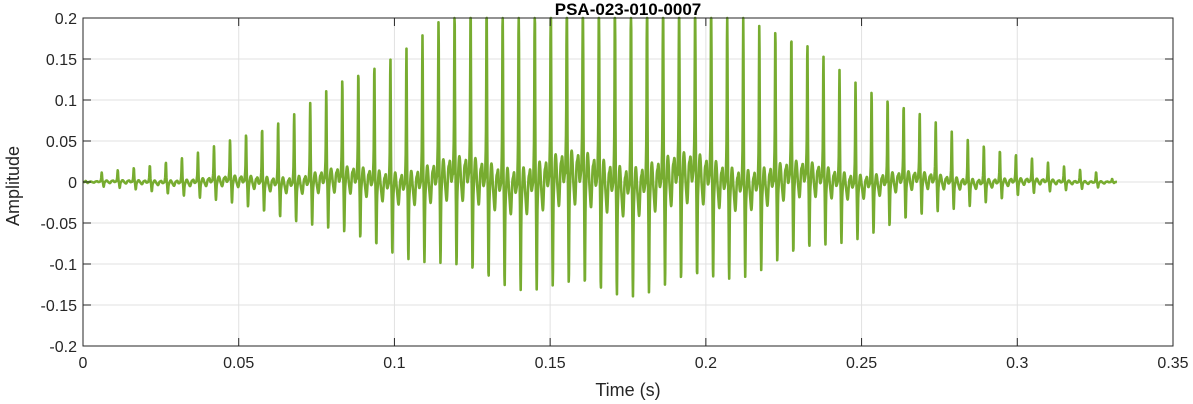  I want to click on x-tick-label: 0.3, so click(1017, 363).